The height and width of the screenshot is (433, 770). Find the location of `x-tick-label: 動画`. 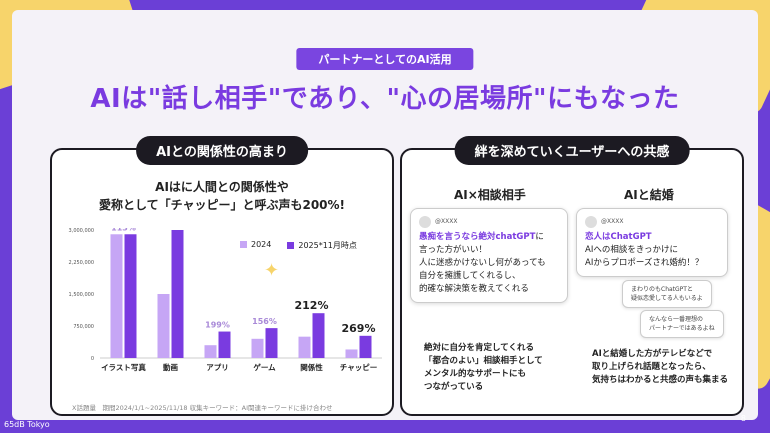

x-tick-label: 動画 is located at coordinates (170, 367).